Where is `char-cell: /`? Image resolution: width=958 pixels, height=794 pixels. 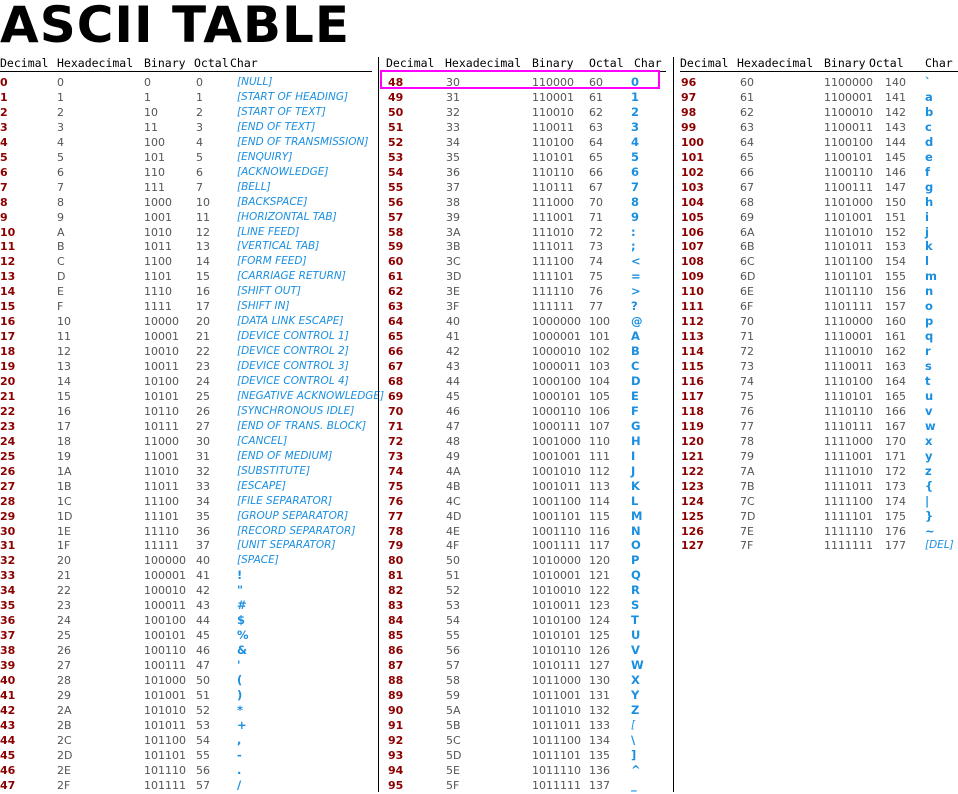 char-cell: / is located at coordinates (239, 784).